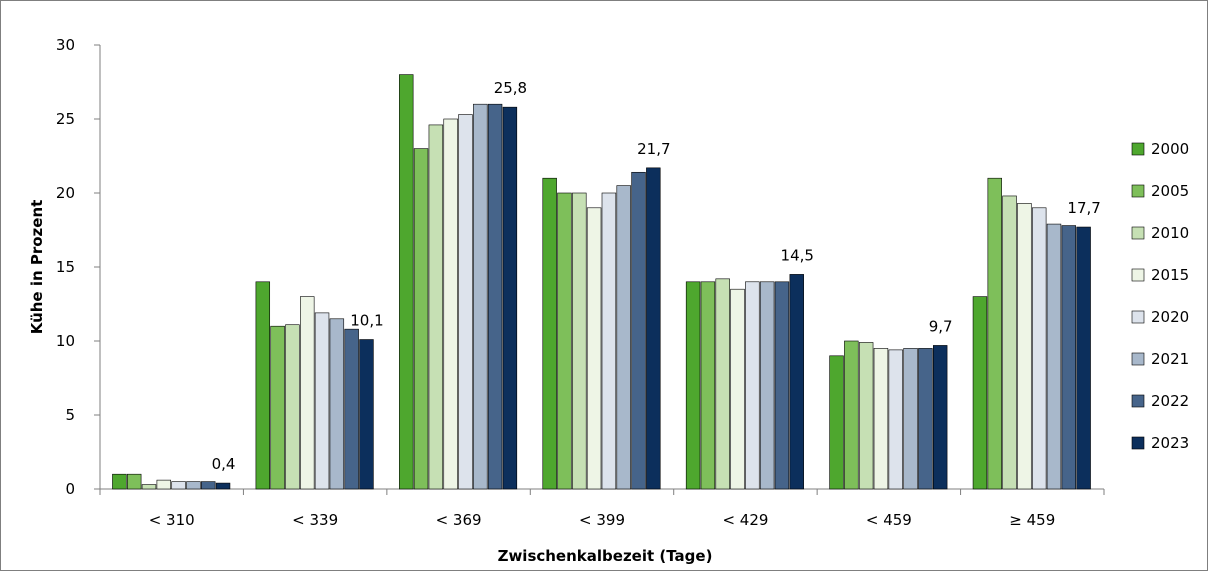 This screenshot has height=572, width=1208. What do you see at coordinates (1160, 296) in the screenshot?
I see `legend: 2000 2005 2010 2015 2020 2021 2022 2023` at bounding box center [1160, 296].